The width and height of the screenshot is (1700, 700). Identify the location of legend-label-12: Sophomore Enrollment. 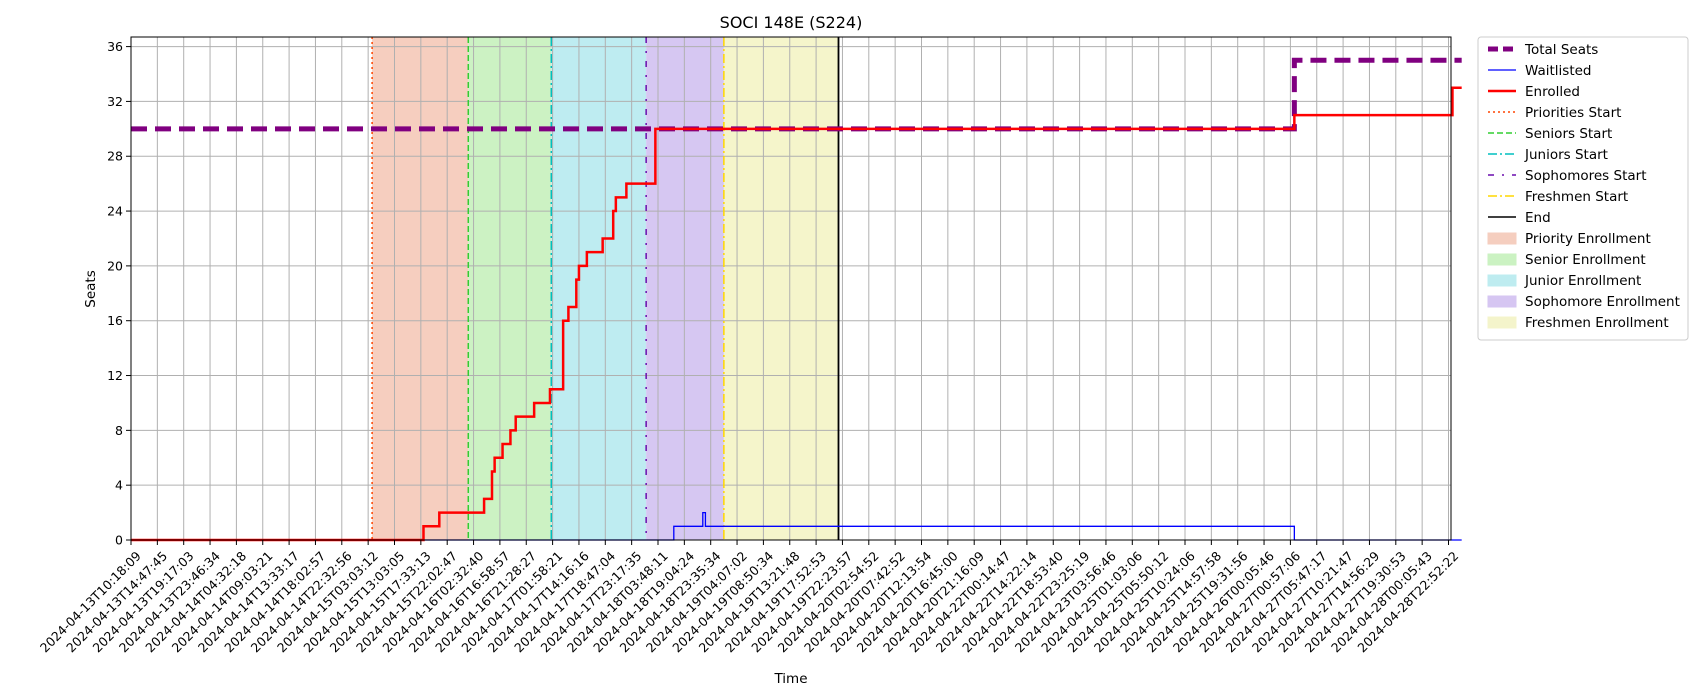
(1602, 302).